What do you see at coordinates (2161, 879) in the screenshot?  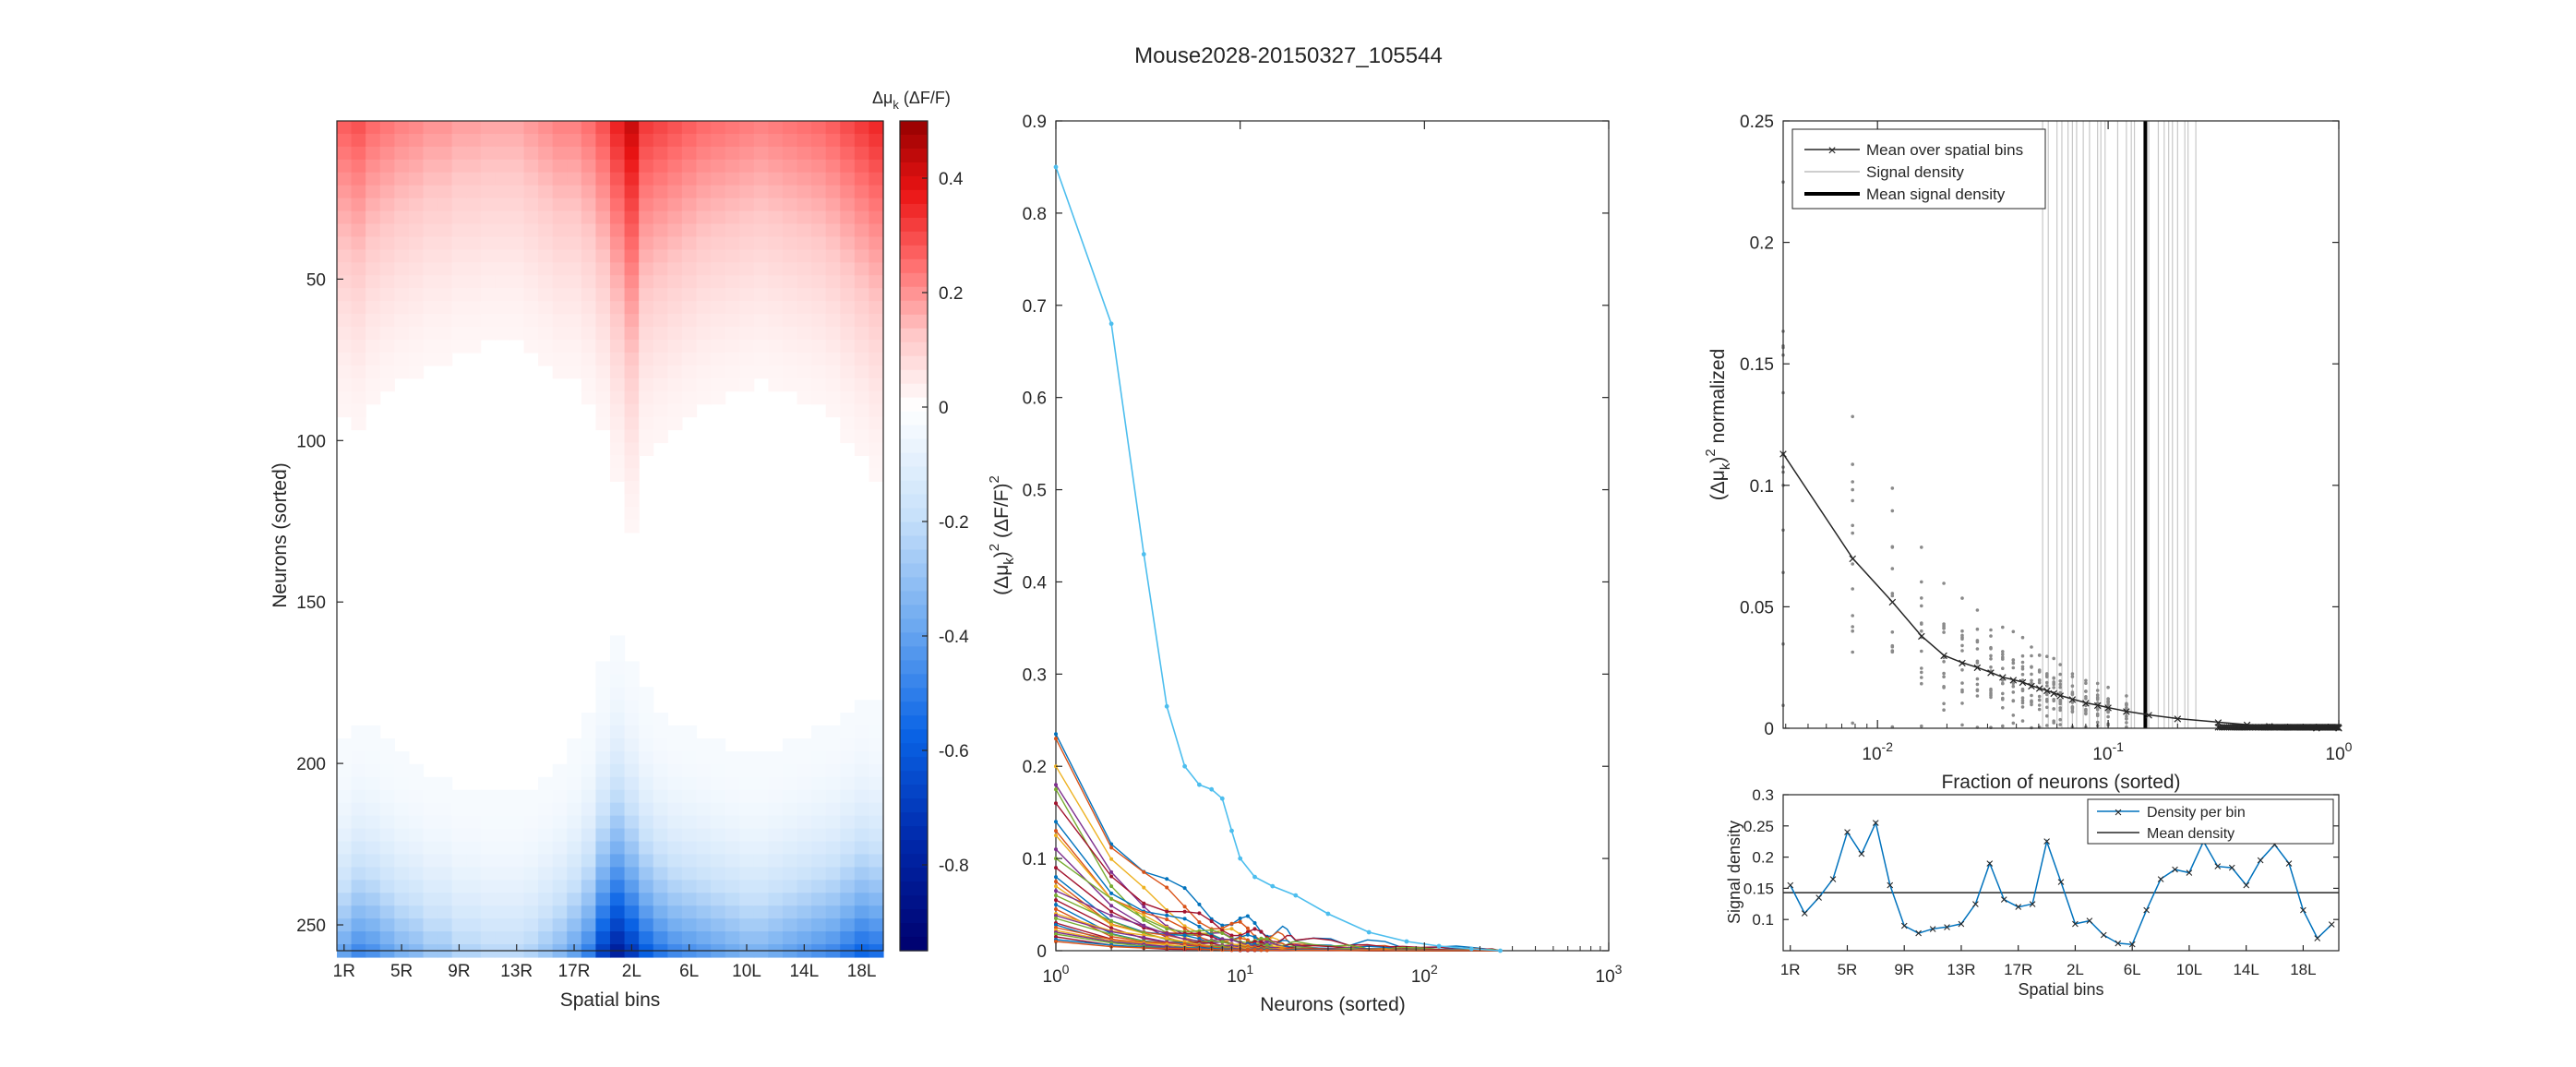 I see `density-marker: ×` at bounding box center [2161, 879].